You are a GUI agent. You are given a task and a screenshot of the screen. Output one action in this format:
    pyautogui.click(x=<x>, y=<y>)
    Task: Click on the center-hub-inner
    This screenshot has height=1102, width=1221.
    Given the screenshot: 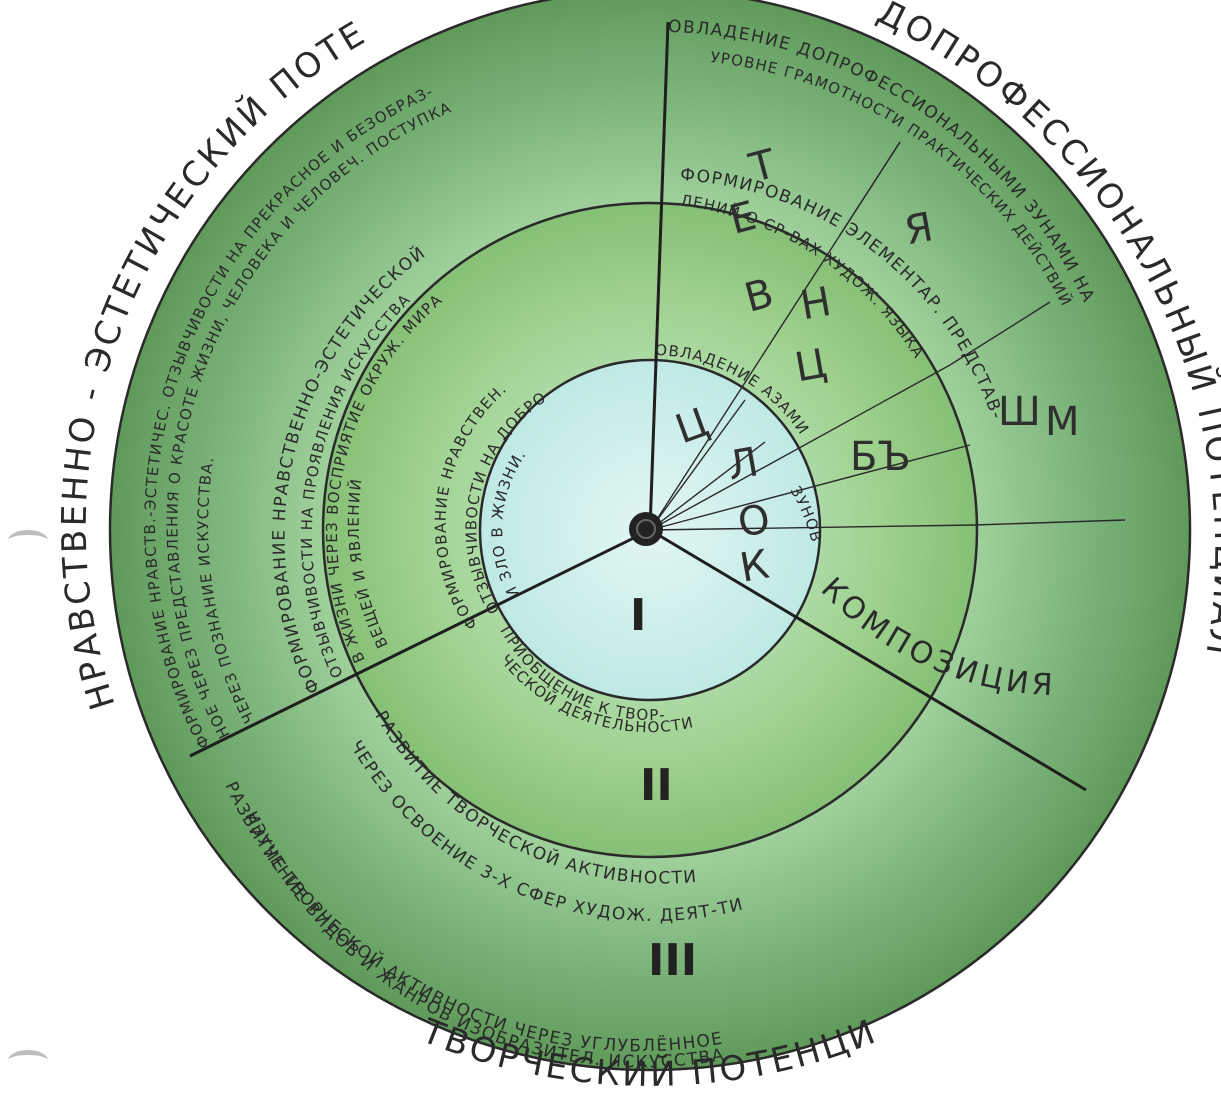 What is the action you would take?
    pyautogui.click(x=646, y=529)
    